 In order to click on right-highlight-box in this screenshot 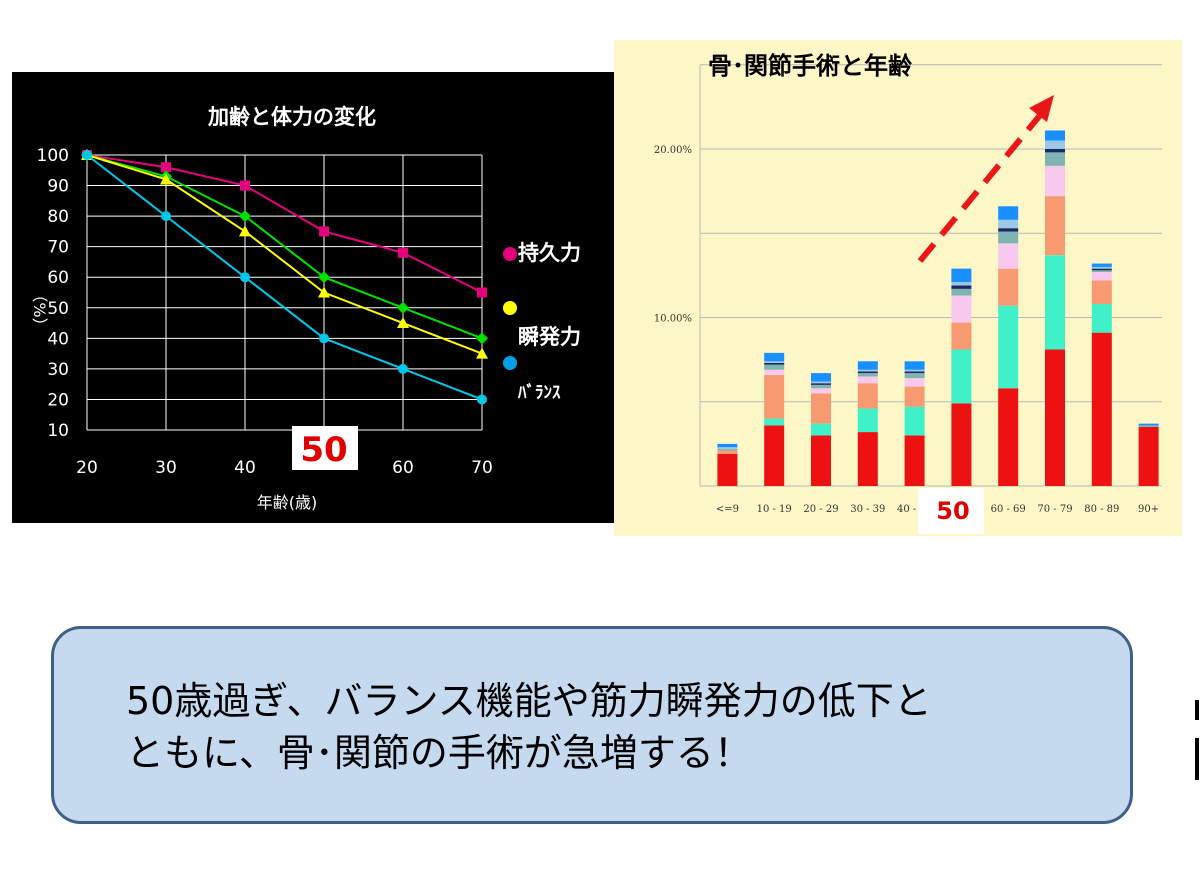, I will do `click(951, 511)`.